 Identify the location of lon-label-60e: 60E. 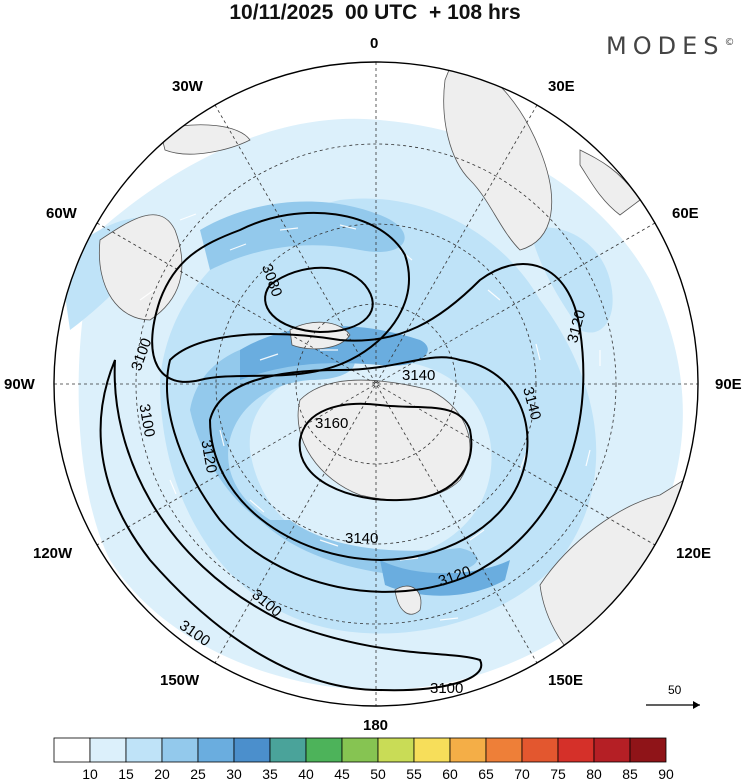
(685, 213).